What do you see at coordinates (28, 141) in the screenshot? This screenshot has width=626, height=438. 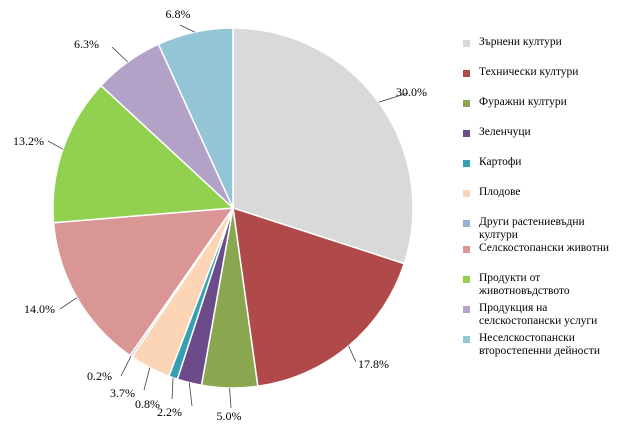 I see `slice-value-label: 13.2%` at bounding box center [28, 141].